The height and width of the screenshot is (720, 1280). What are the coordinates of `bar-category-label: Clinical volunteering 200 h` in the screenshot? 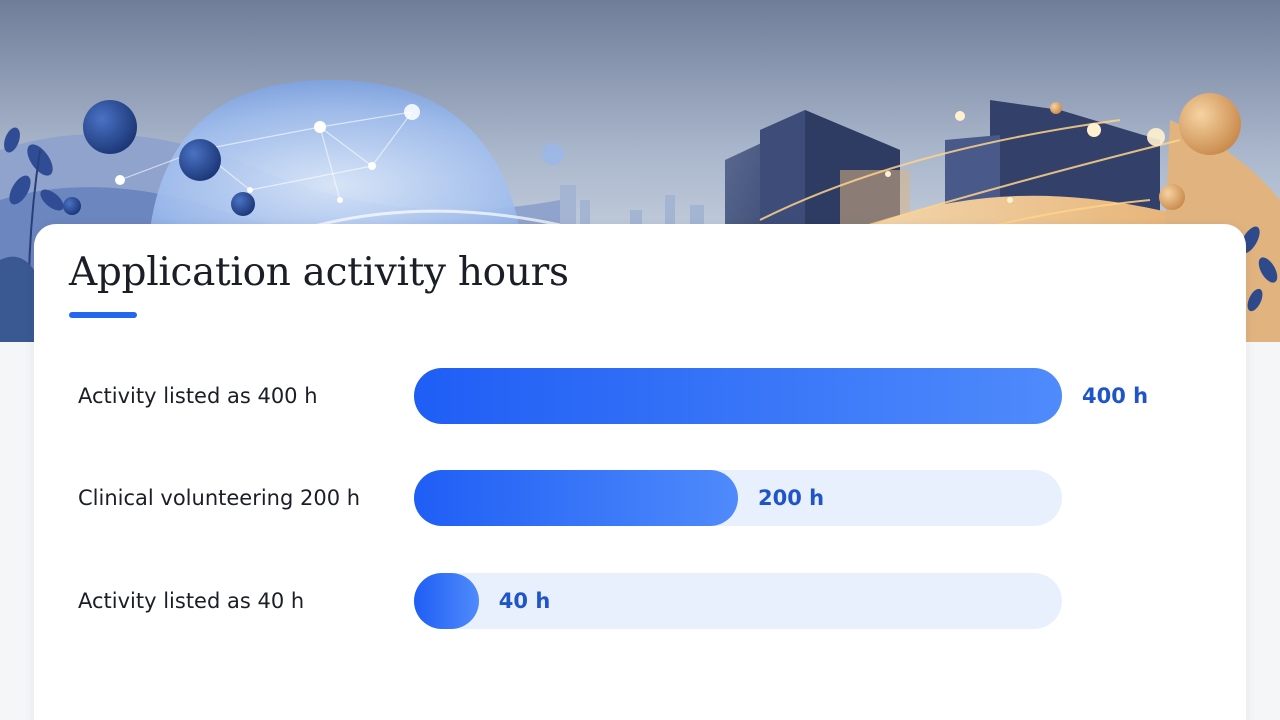 It's located at (219, 498).